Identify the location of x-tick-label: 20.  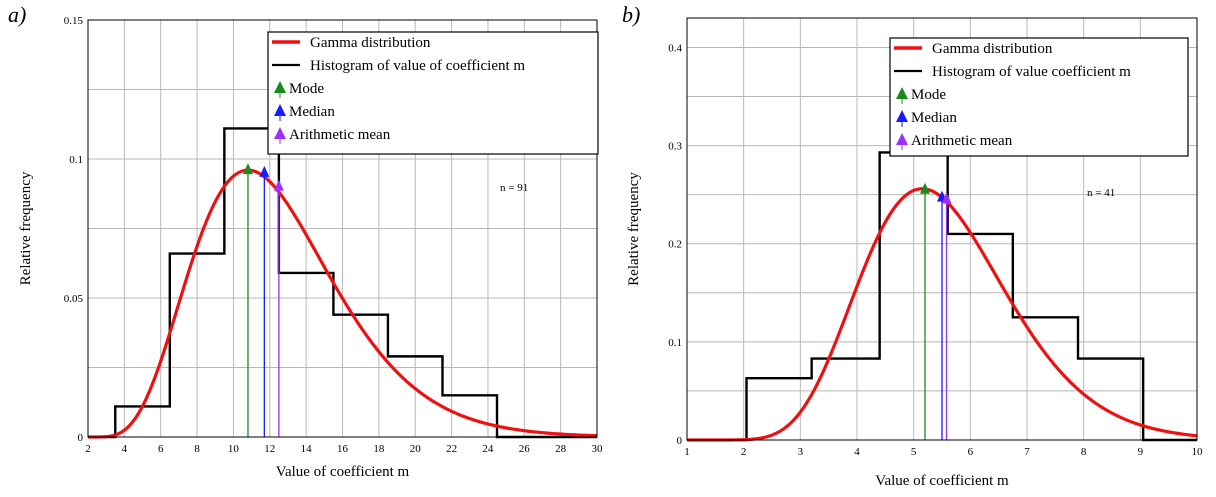
(416, 449).